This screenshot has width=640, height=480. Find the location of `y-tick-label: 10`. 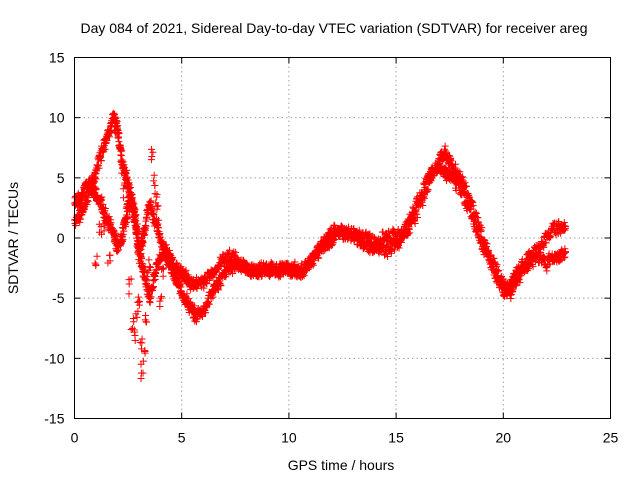

y-tick-label: 10 is located at coordinates (57, 118).